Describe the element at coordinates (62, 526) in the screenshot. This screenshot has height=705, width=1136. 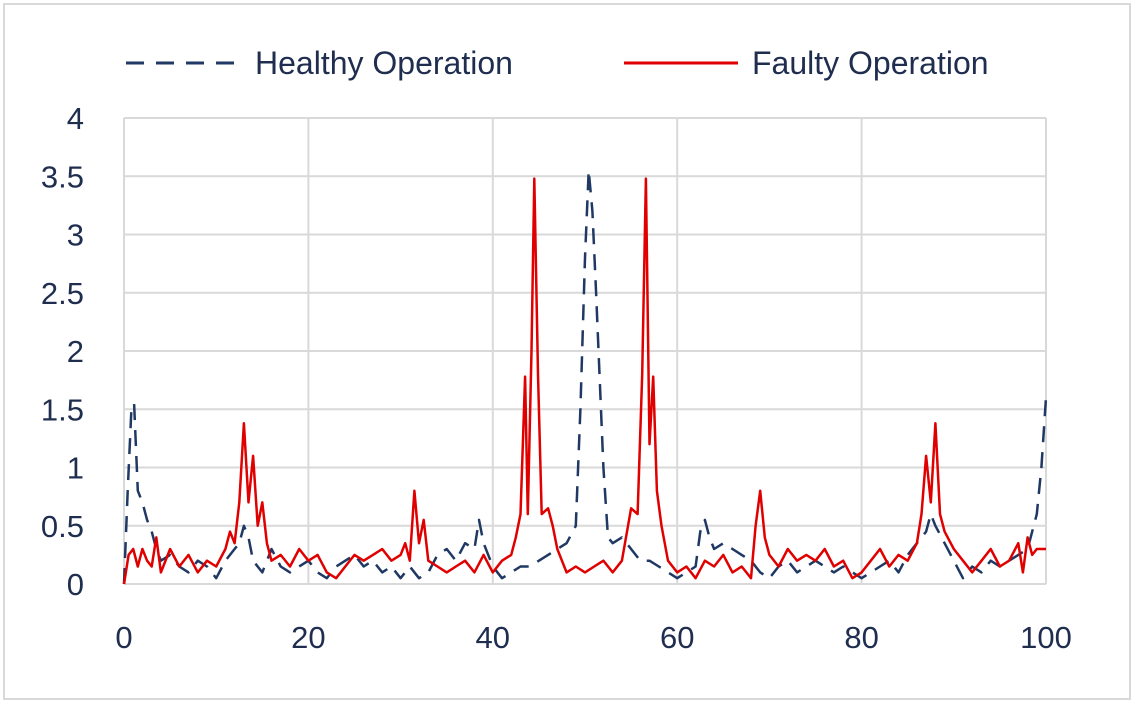
I see `y-tick-label: 0.5` at that location.